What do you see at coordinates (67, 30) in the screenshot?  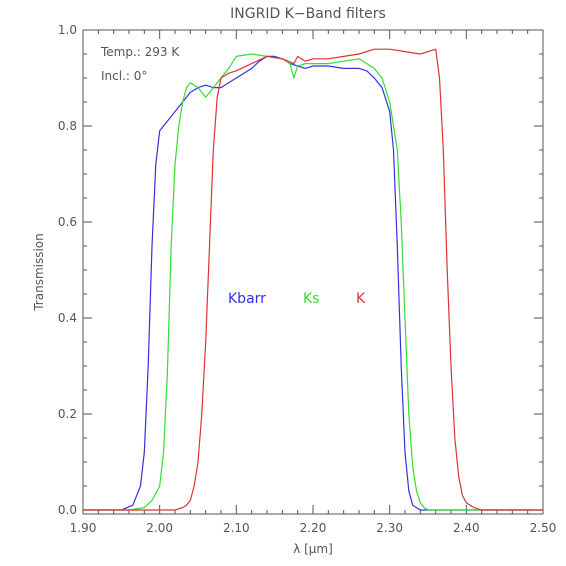 I see `y-tick-label: 1.0` at bounding box center [67, 30].